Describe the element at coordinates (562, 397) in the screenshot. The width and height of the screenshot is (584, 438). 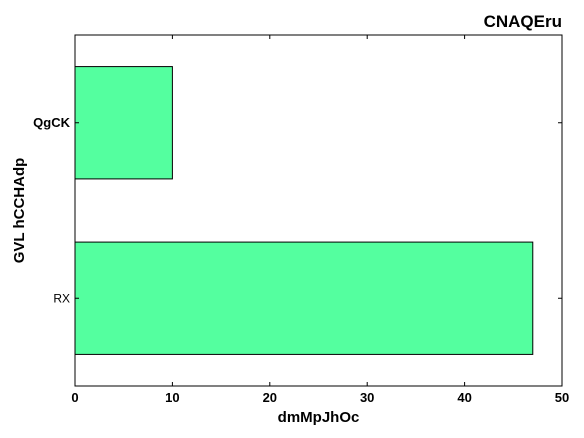
I see `x-tick-label: 50` at that location.